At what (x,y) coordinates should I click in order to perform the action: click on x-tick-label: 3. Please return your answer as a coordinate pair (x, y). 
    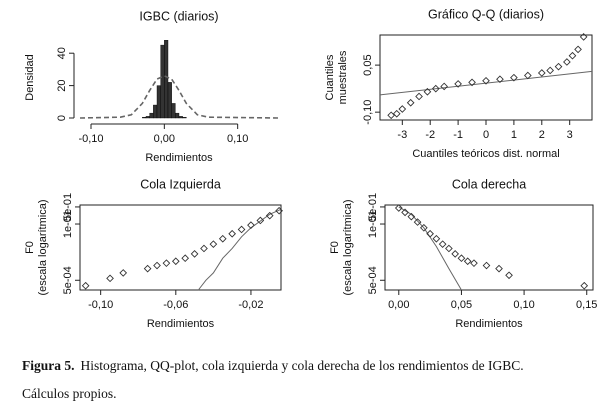
    Looking at the image, I should click on (570, 135).